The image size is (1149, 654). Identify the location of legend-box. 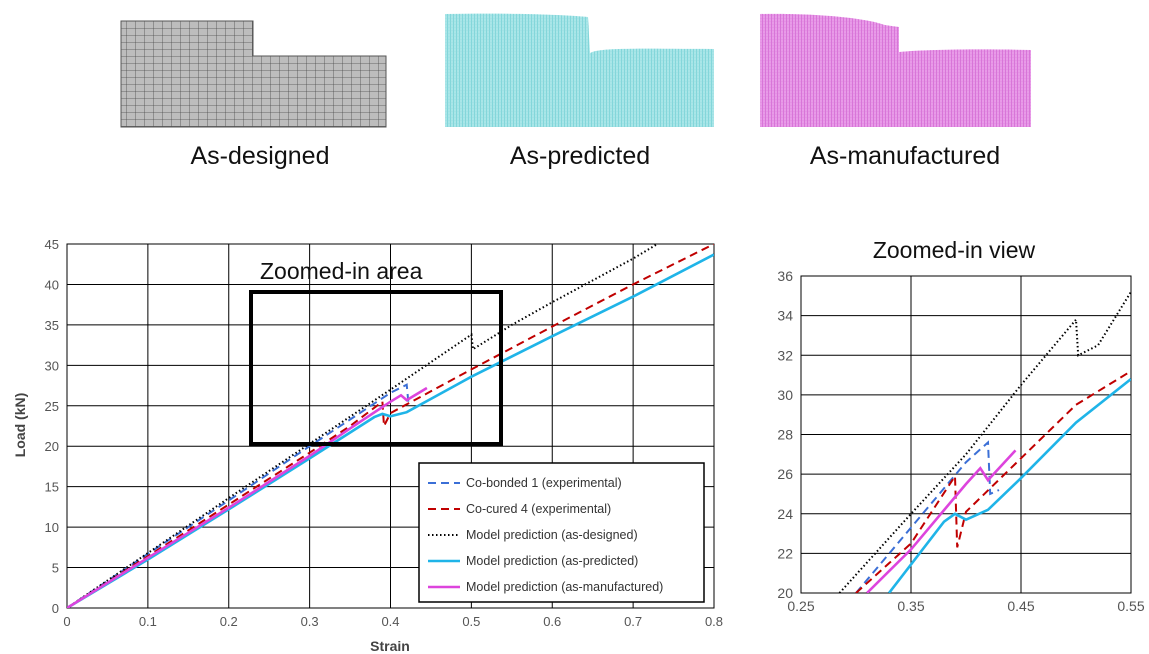
(561, 532).